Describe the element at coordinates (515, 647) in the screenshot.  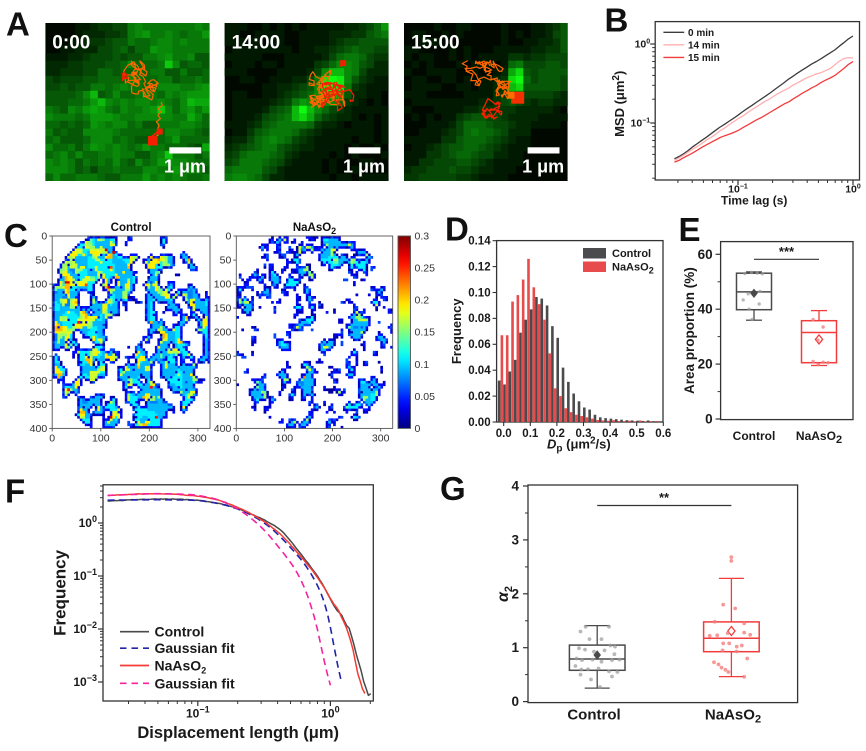
I see `svg-text: 1` at that location.